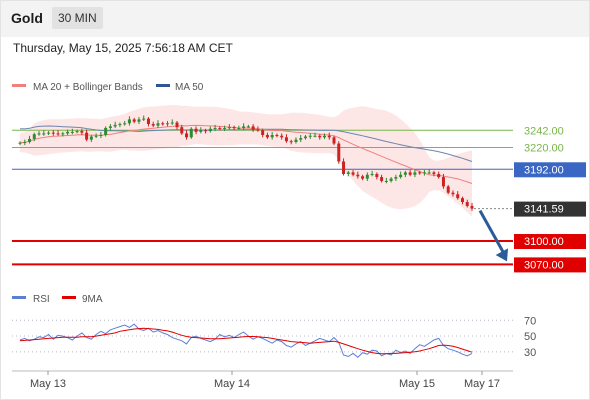 The height and width of the screenshot is (400, 590). What do you see at coordinates (92, 299) in the screenshot?
I see `rsi-ma-legend-label: 9MA` at bounding box center [92, 299].